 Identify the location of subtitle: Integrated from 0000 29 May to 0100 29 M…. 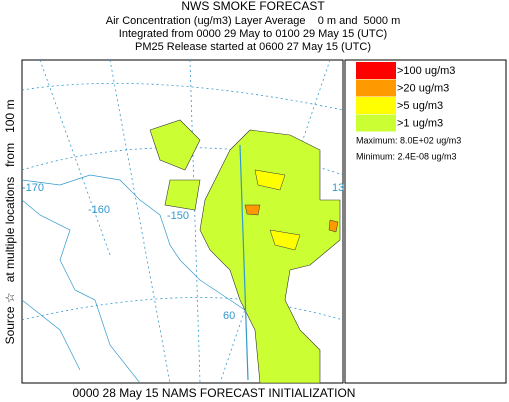
(253, 34).